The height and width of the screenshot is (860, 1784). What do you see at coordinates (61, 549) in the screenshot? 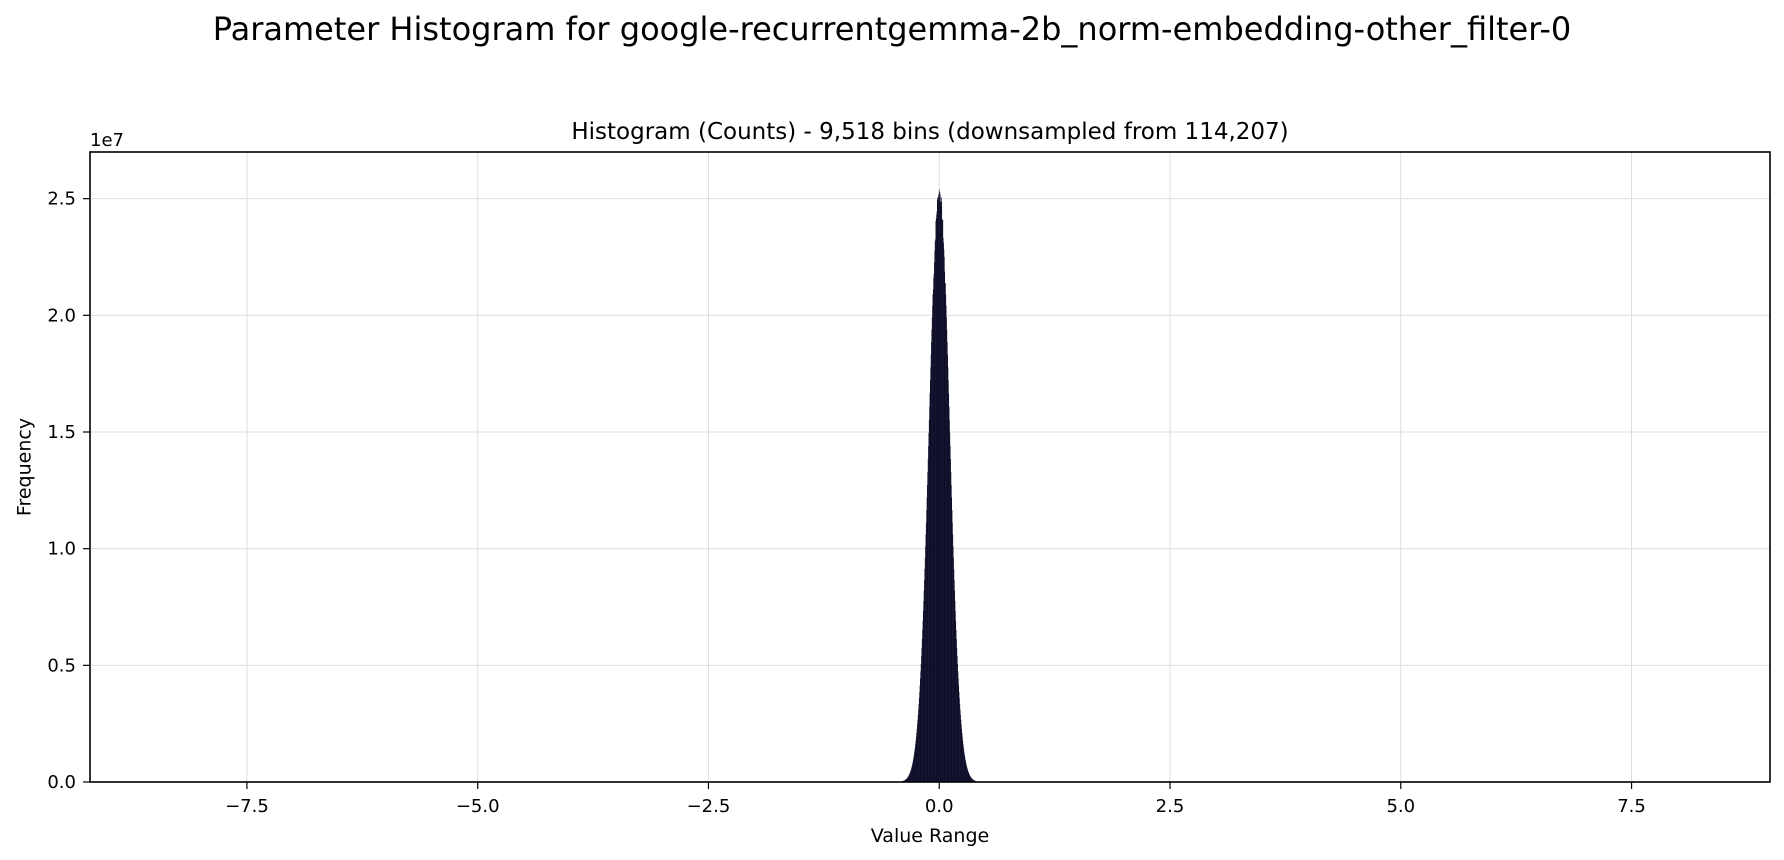
I see `y-tick-label: 1.0` at bounding box center [61, 549].